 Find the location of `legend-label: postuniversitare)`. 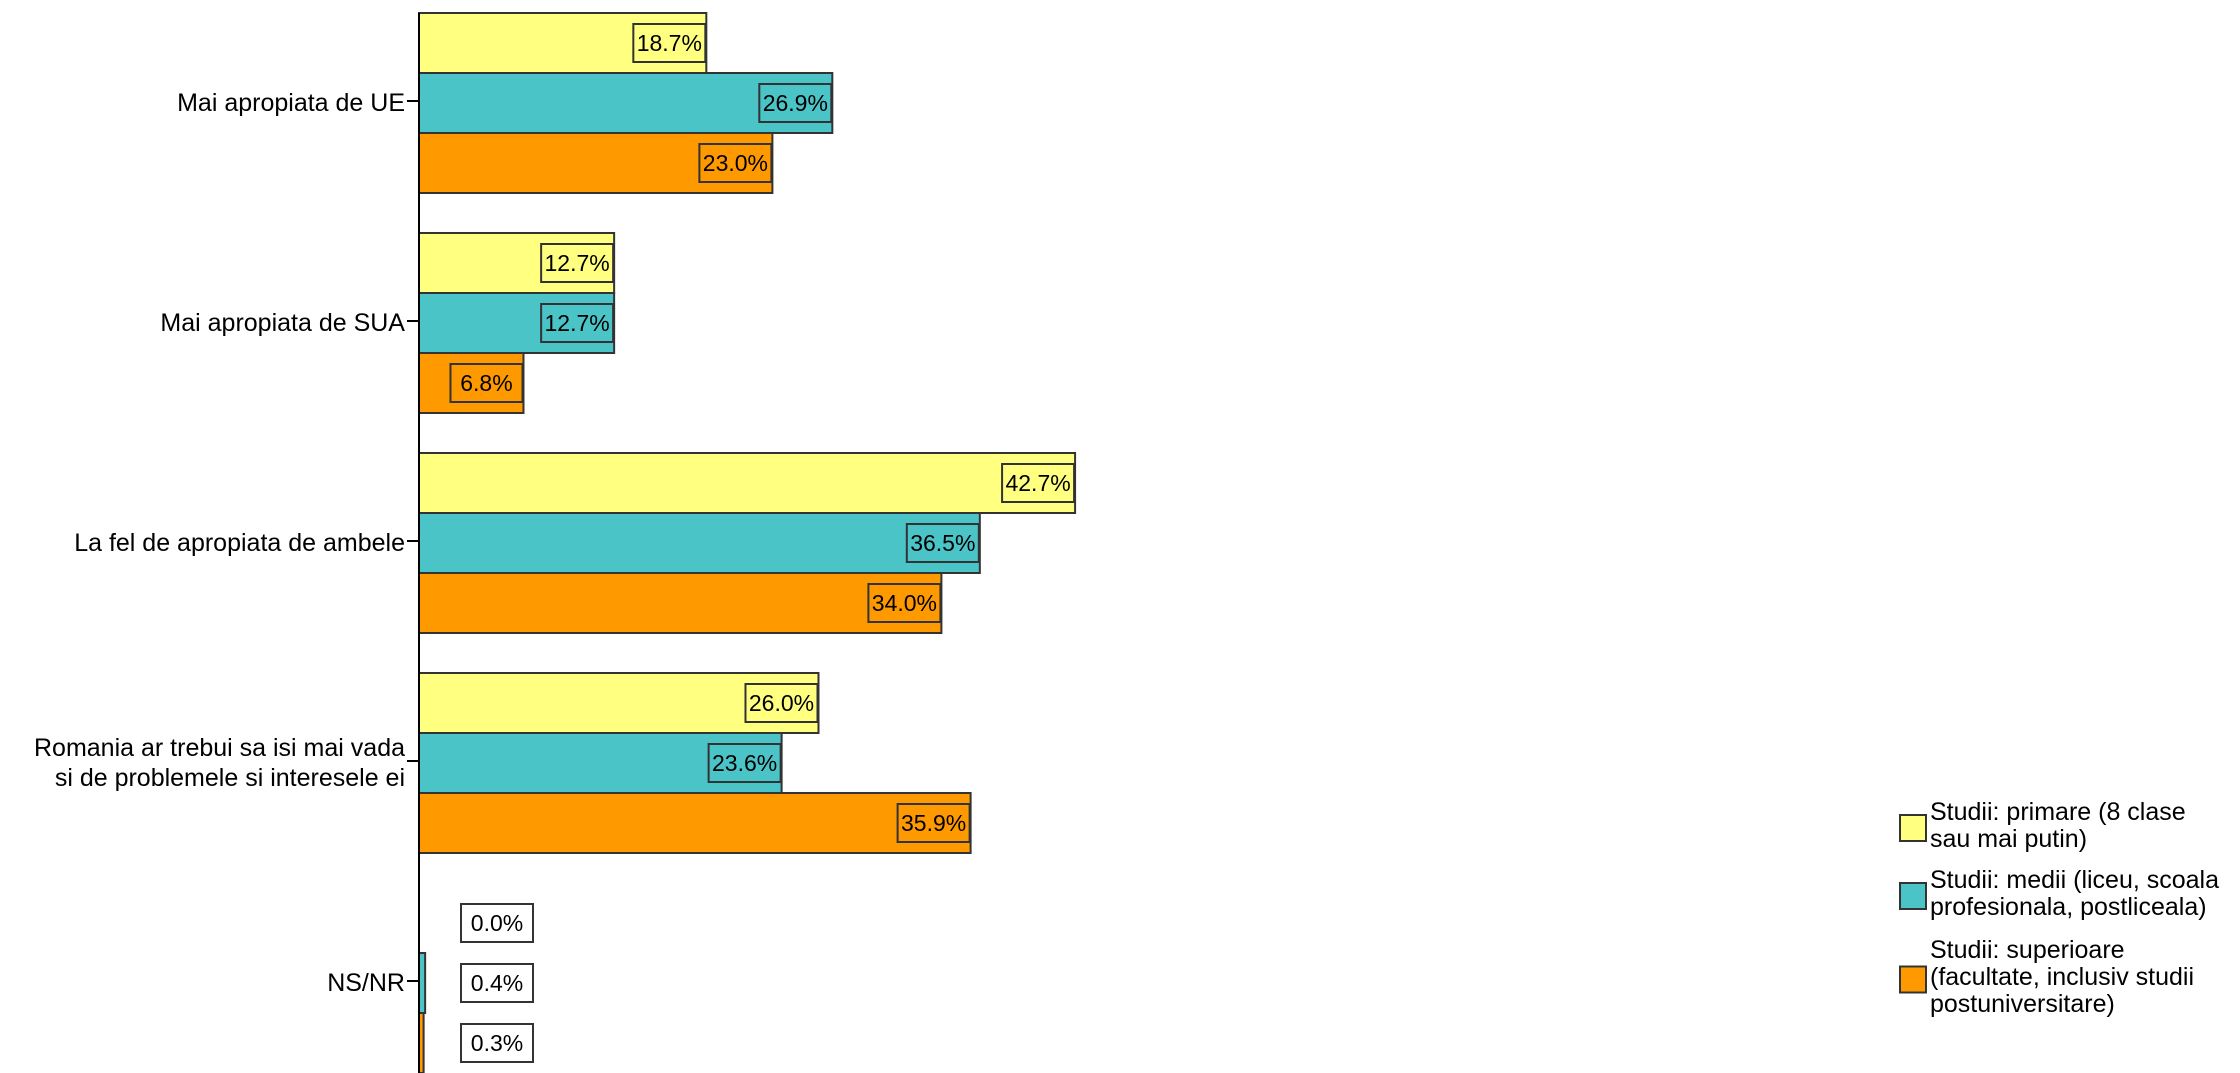

legend-label: postuniversitare) is located at coordinates (2022, 1004).